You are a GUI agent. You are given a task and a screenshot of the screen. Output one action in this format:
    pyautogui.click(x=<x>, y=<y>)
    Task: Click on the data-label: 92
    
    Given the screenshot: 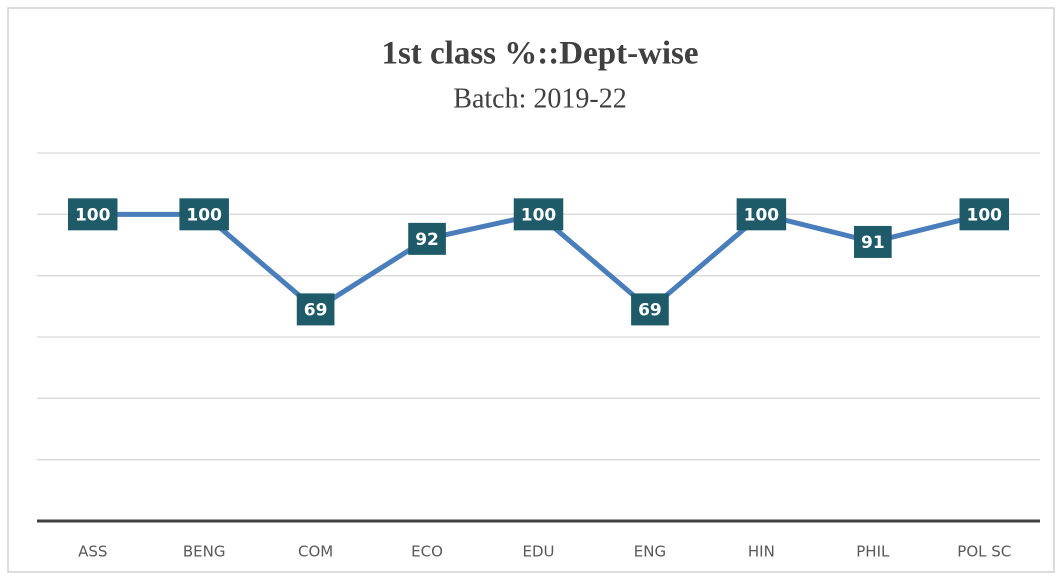 What is the action you would take?
    pyautogui.click(x=427, y=240)
    